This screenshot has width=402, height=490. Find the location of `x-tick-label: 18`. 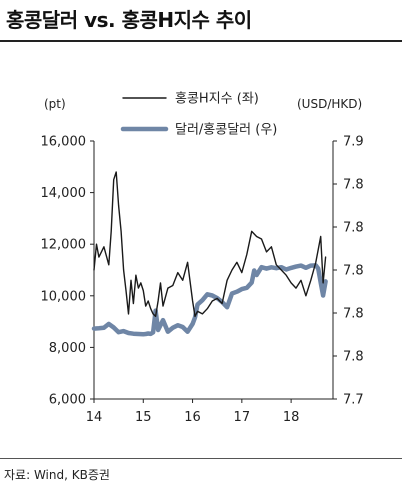

x-tick-label: 18 is located at coordinates (291, 417).